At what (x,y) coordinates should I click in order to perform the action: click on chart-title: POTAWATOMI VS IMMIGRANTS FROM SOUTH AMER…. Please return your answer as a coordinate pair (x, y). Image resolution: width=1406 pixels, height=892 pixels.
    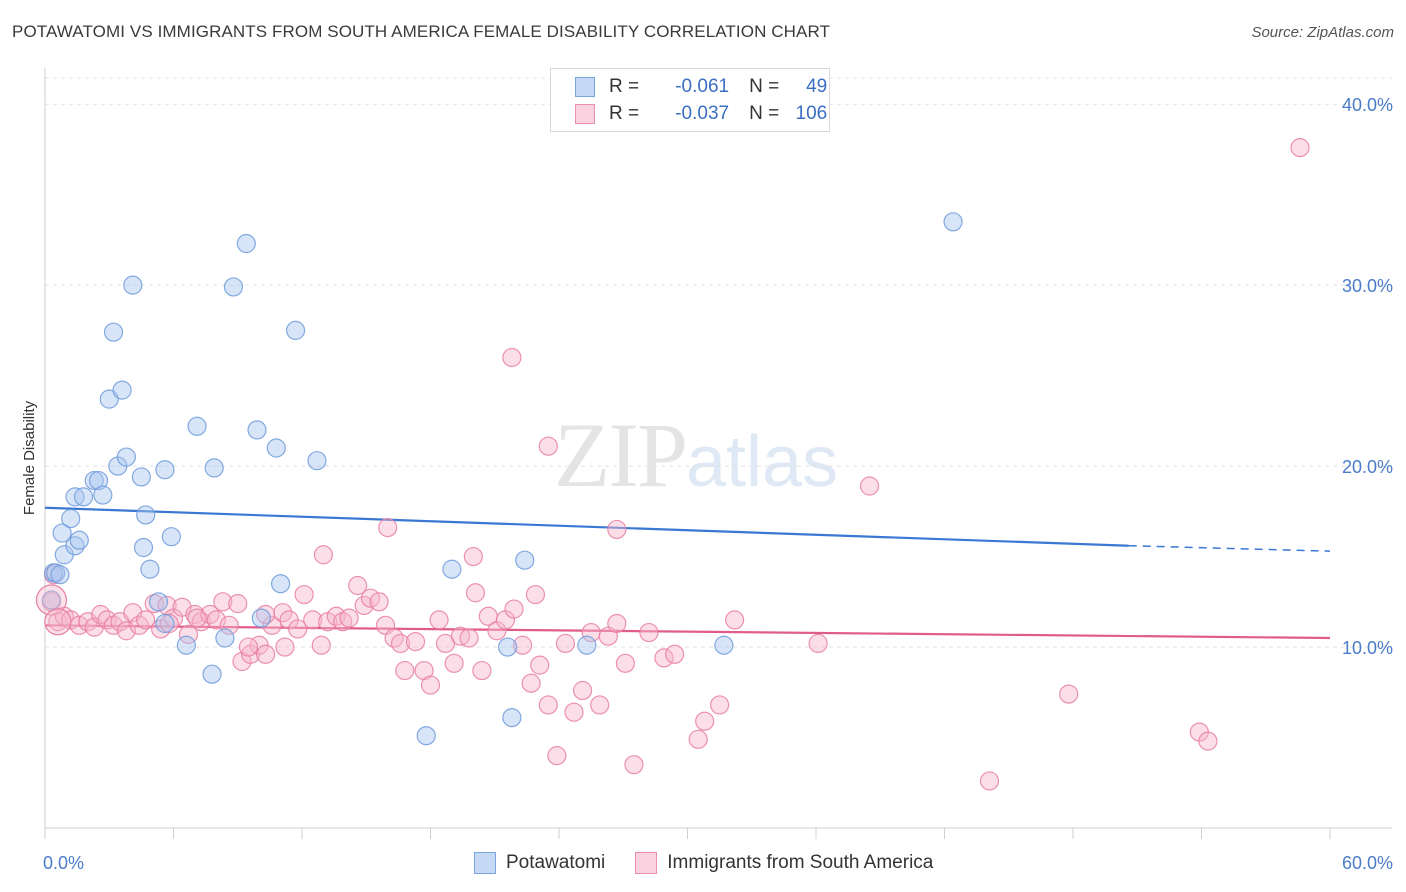
    Looking at the image, I should click on (421, 31).